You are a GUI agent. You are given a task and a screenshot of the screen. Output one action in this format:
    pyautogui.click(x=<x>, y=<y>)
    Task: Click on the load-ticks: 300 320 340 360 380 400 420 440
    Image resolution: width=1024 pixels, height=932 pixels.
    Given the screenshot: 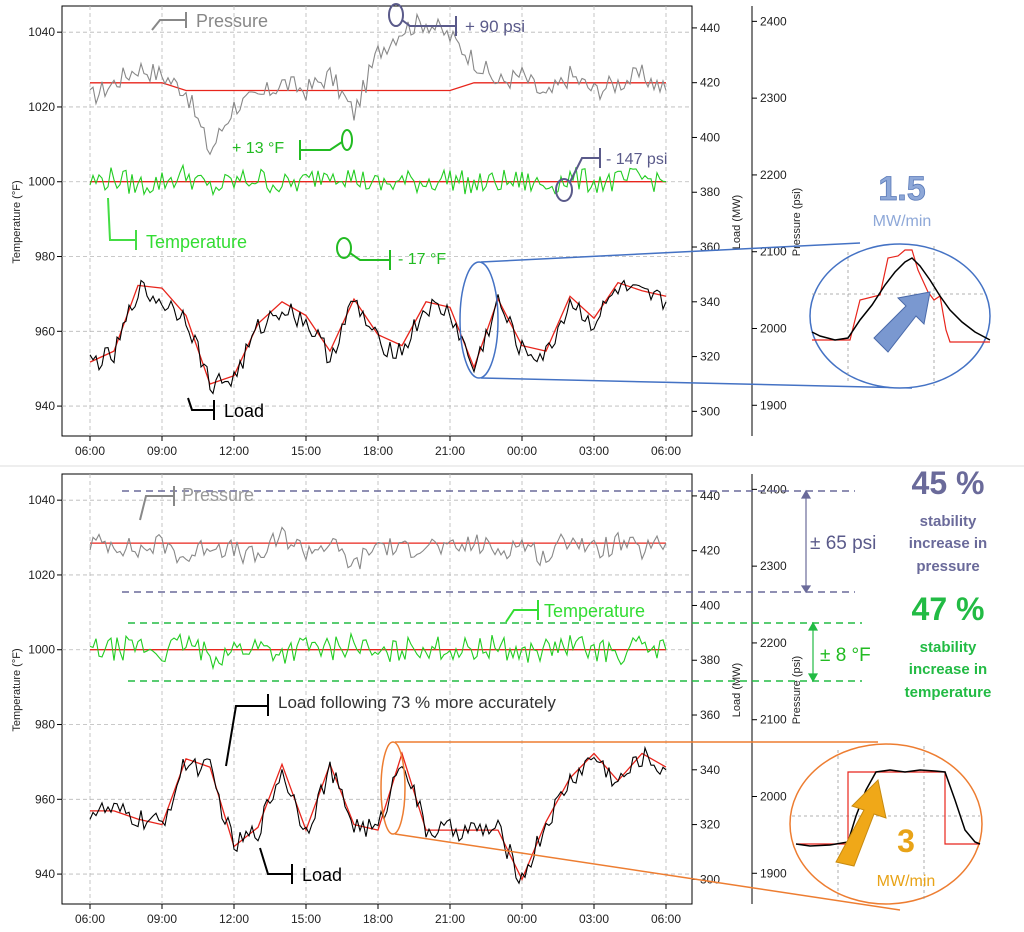 What is the action you would take?
    pyautogui.click(x=706, y=219)
    